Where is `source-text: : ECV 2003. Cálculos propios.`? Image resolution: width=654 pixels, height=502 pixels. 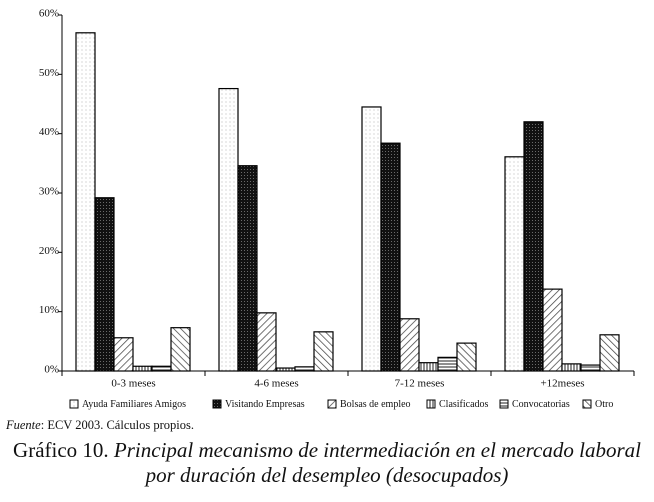 source-text: : ECV 2003. Cálculos propios. is located at coordinates (117, 425).